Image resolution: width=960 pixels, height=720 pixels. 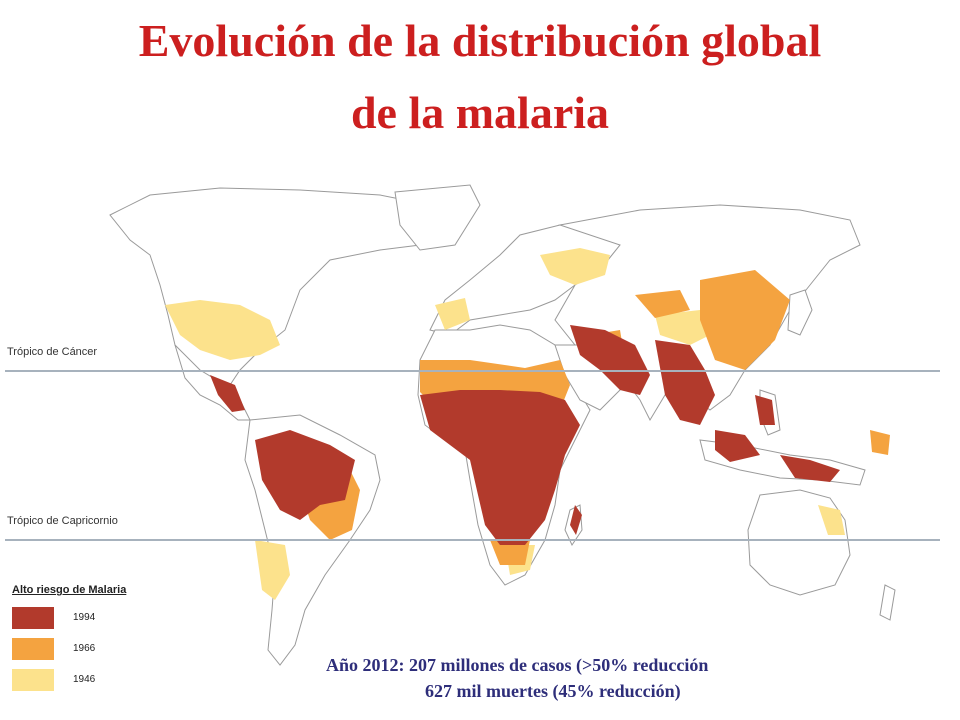 I want to click on legend-year: 1966, so click(x=84, y=648).